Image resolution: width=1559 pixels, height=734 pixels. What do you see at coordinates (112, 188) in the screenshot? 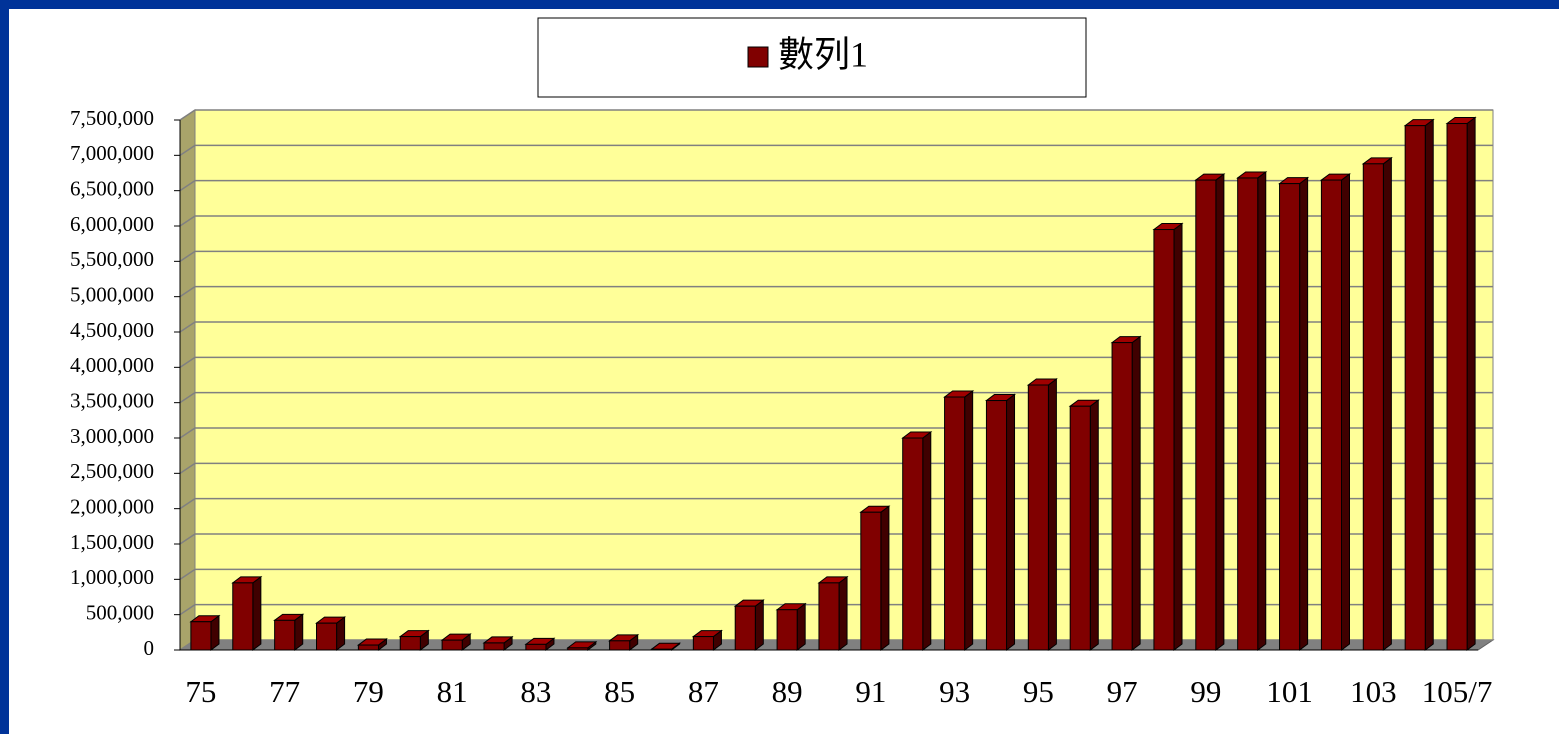
I see `y-tick-label: 6,500,000` at bounding box center [112, 188].